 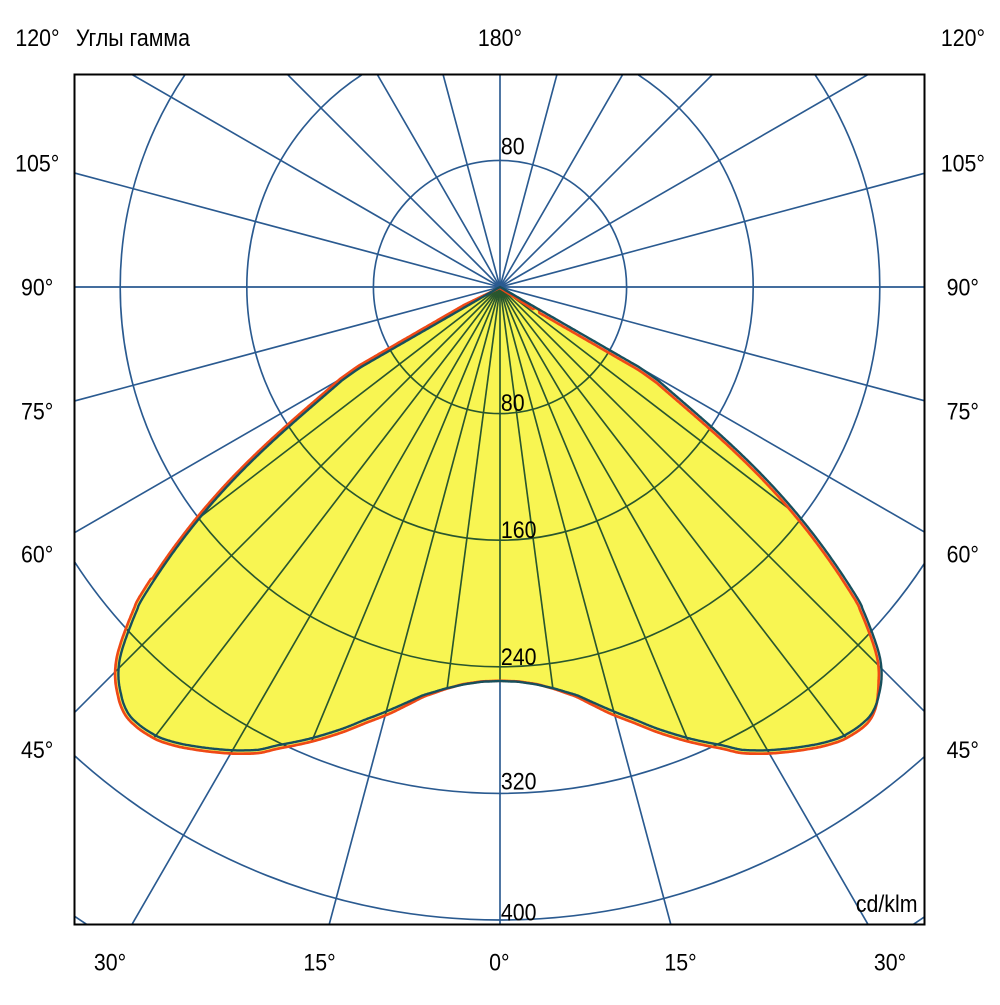 I want to click on svg-text: 0°, so click(x=499, y=961).